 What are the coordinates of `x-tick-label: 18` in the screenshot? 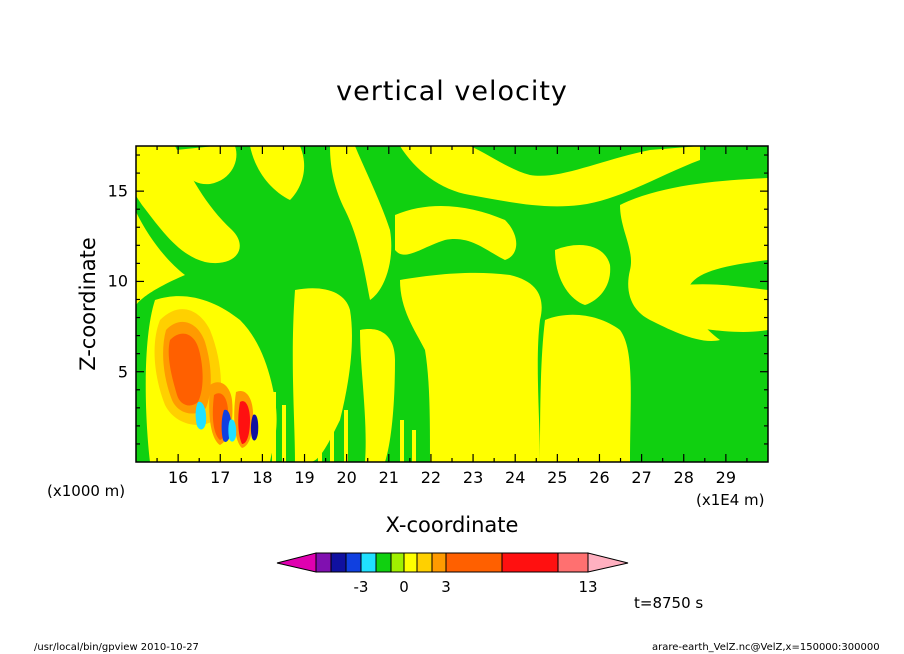 It's located at (262, 477).